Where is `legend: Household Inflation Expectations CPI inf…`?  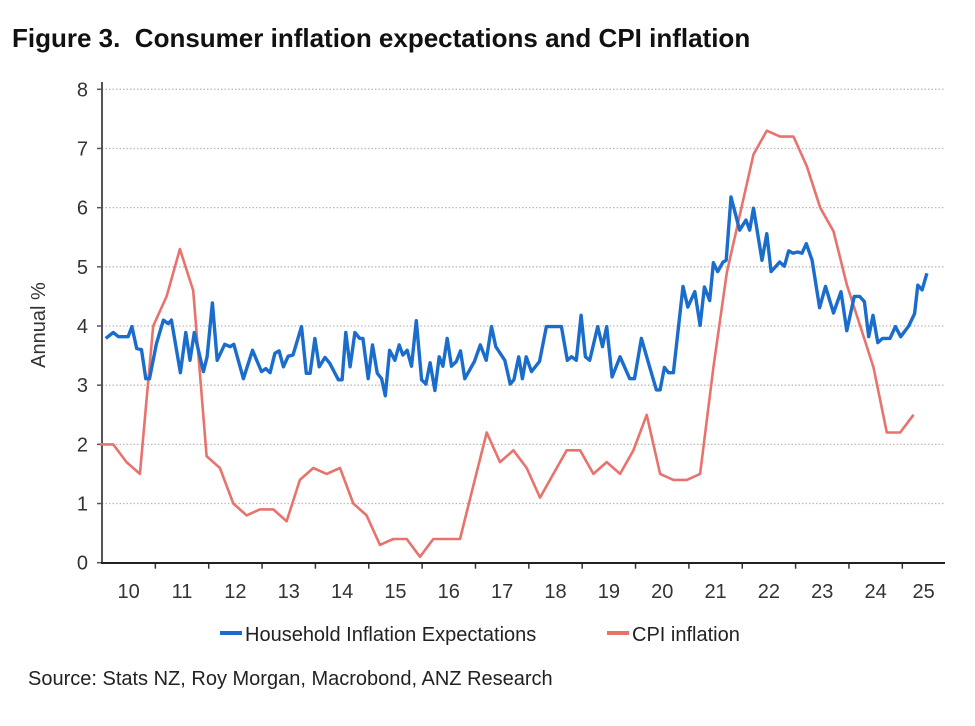
legend: Household Inflation Expectations CPI inf… is located at coordinates (480, 635).